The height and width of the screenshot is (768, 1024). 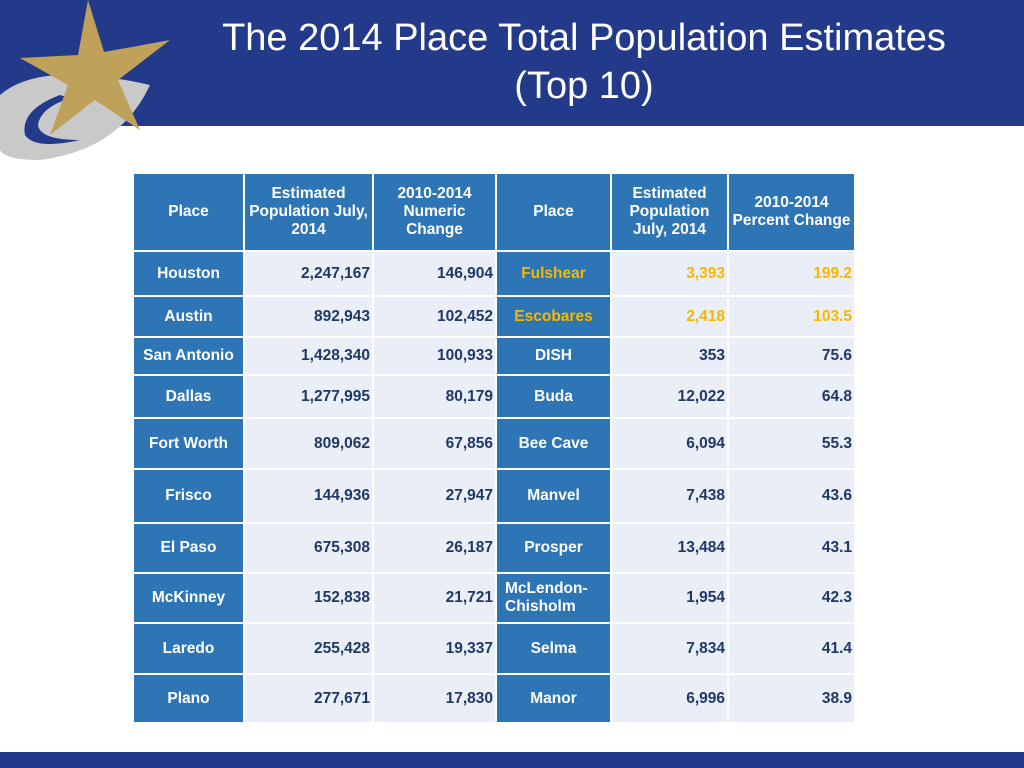 What do you see at coordinates (553, 648) in the screenshot?
I see `place-cell: Selma` at bounding box center [553, 648].